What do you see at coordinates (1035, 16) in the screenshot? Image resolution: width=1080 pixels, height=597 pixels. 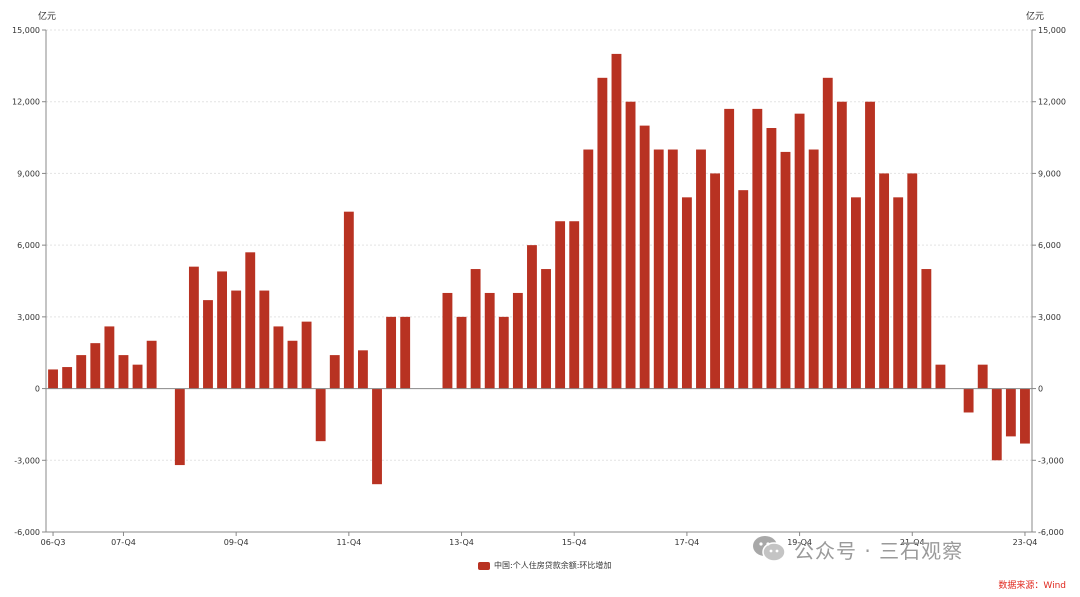 I see `right-axis-unit: 亿元` at bounding box center [1035, 16].